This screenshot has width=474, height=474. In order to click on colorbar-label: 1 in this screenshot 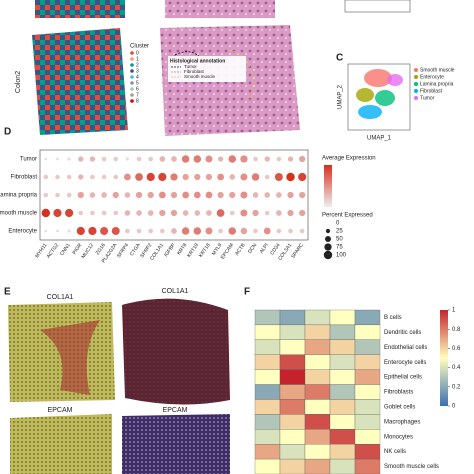, I will do `click(454, 311)`.